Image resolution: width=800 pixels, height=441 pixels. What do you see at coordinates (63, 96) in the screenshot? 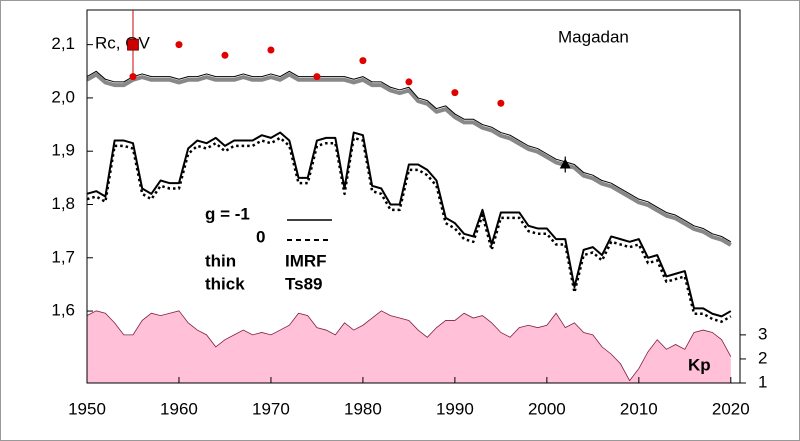
I see `y-tick-label: 2,0` at bounding box center [63, 96].